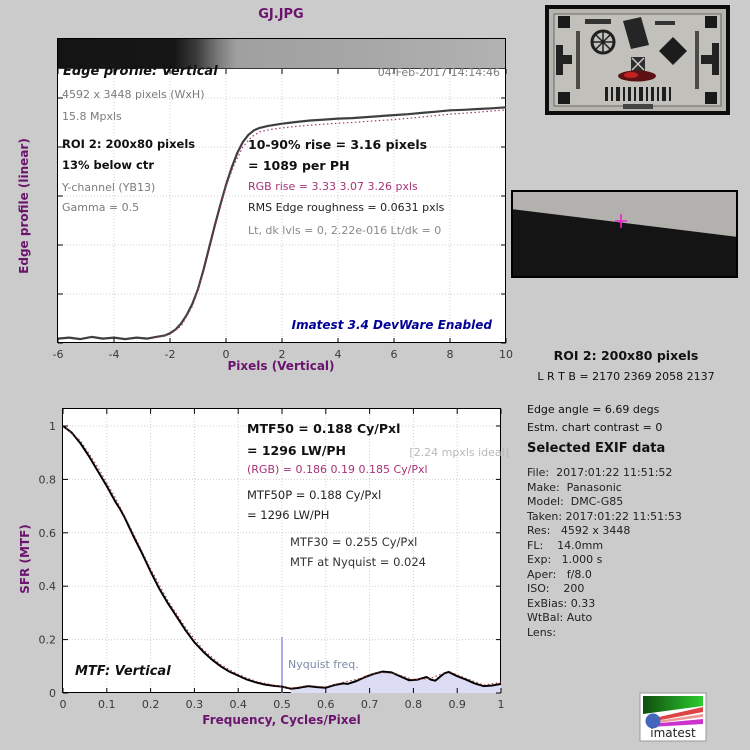 The height and width of the screenshot is (750, 750). Describe the element at coordinates (600, 472) in the screenshot. I see `exif-line: File: 2017:01:22 11:51:52` at that location.